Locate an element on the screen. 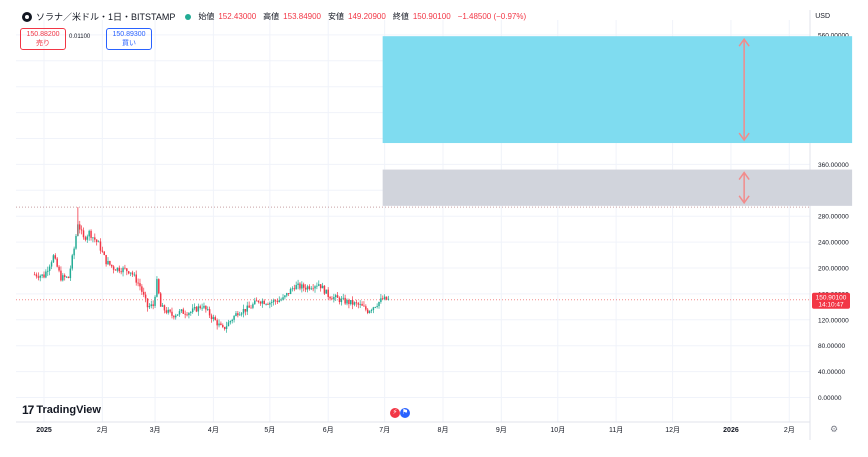 This screenshot has height=457, width=868. x-tick-label: 11月 is located at coordinates (616, 430).